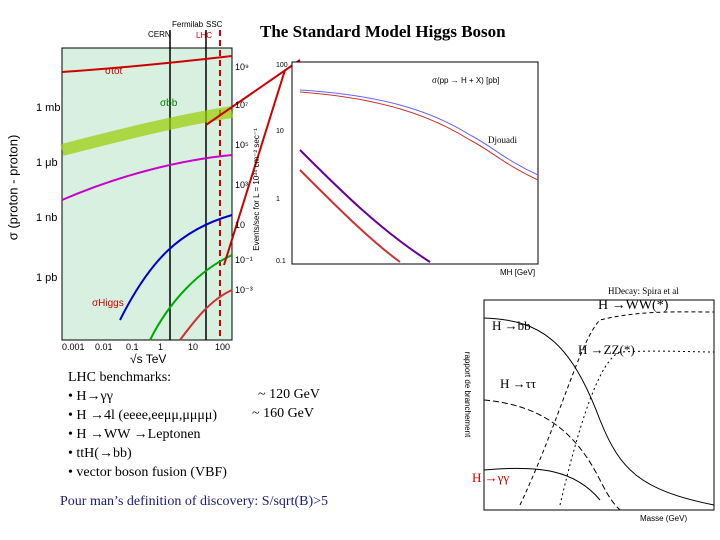 This screenshot has width=720, height=540. Describe the element at coordinates (147, 472) in the screenshot. I see `benchmark-item: • vector boson fusion (VBF)` at that location.